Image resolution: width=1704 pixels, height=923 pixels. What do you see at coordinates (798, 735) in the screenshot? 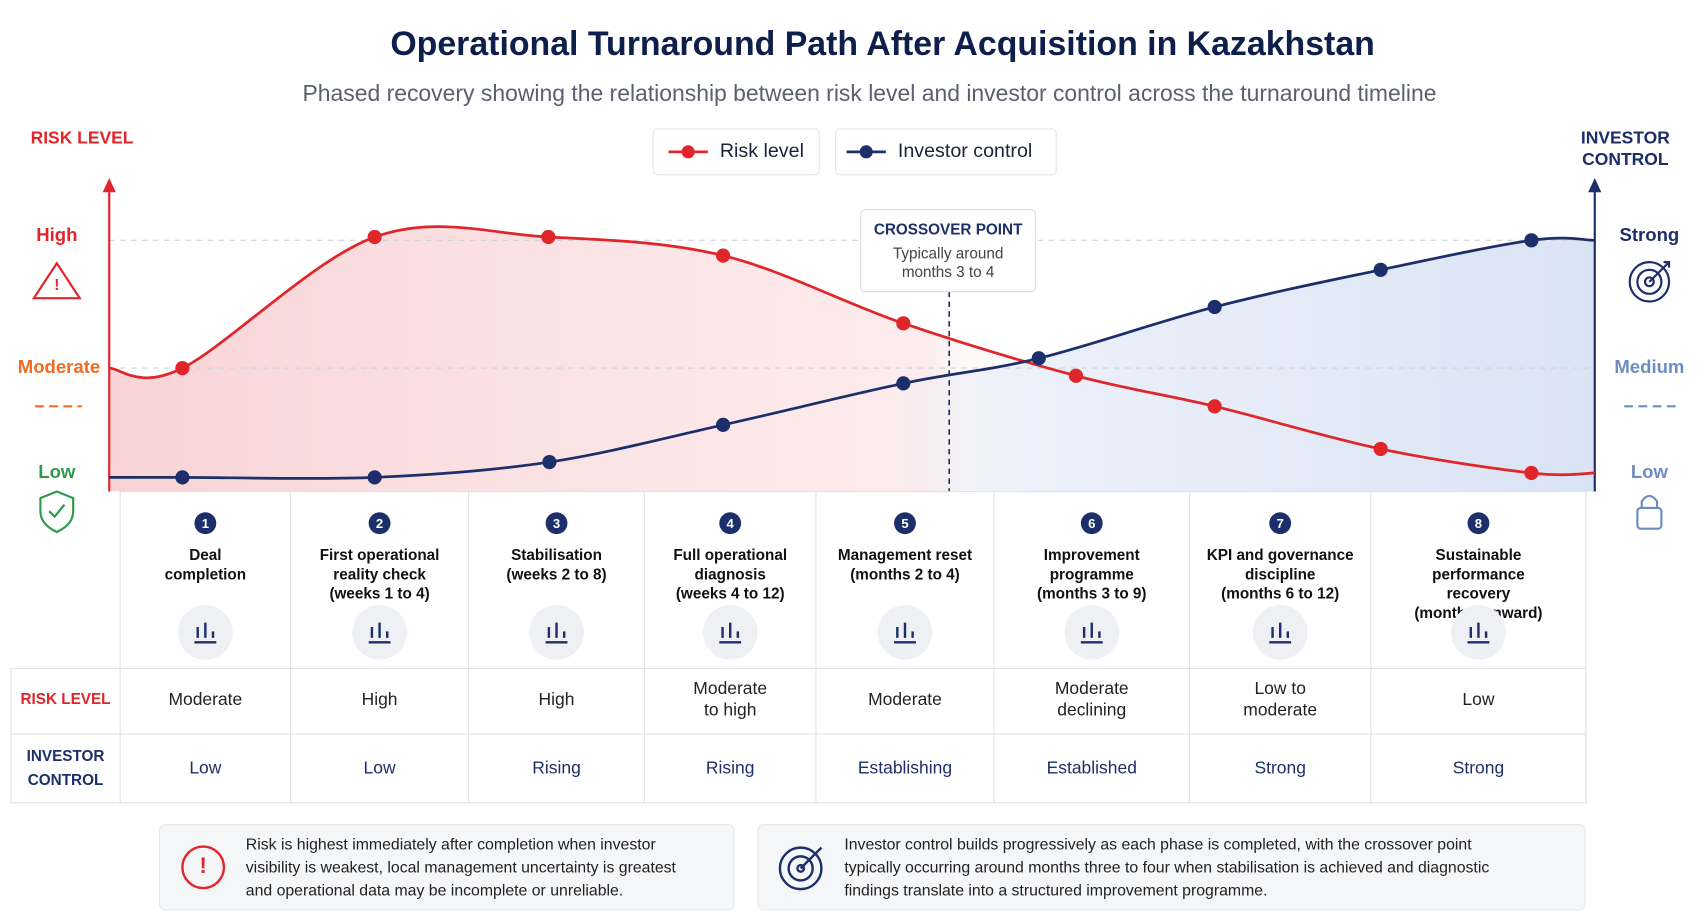
I see `table-frame` at bounding box center [798, 735].